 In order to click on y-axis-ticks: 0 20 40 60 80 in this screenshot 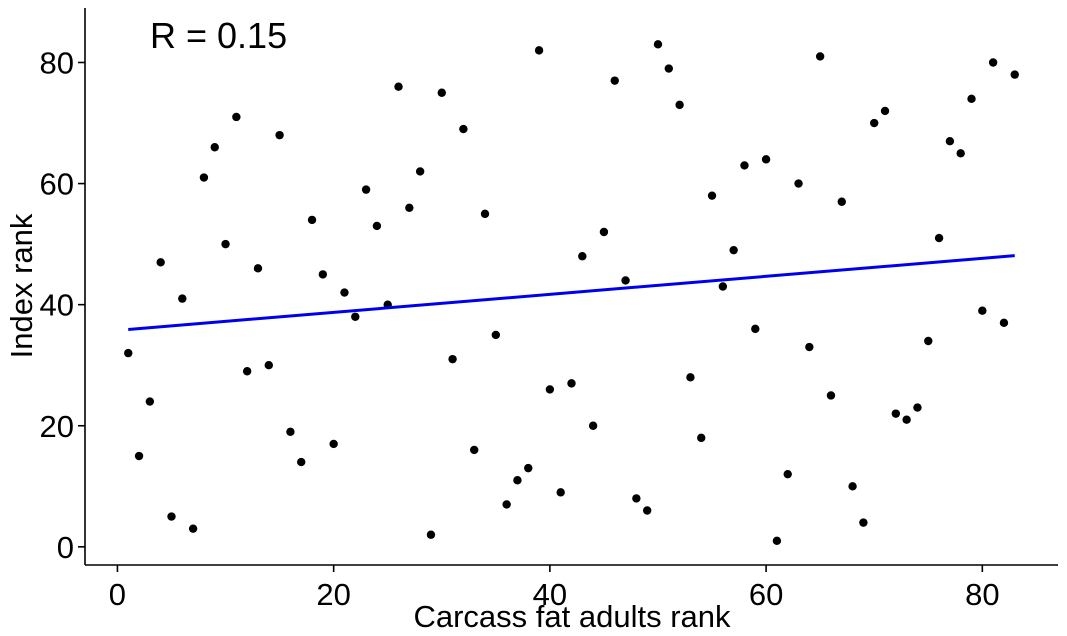, I will do `click(62, 305)`.